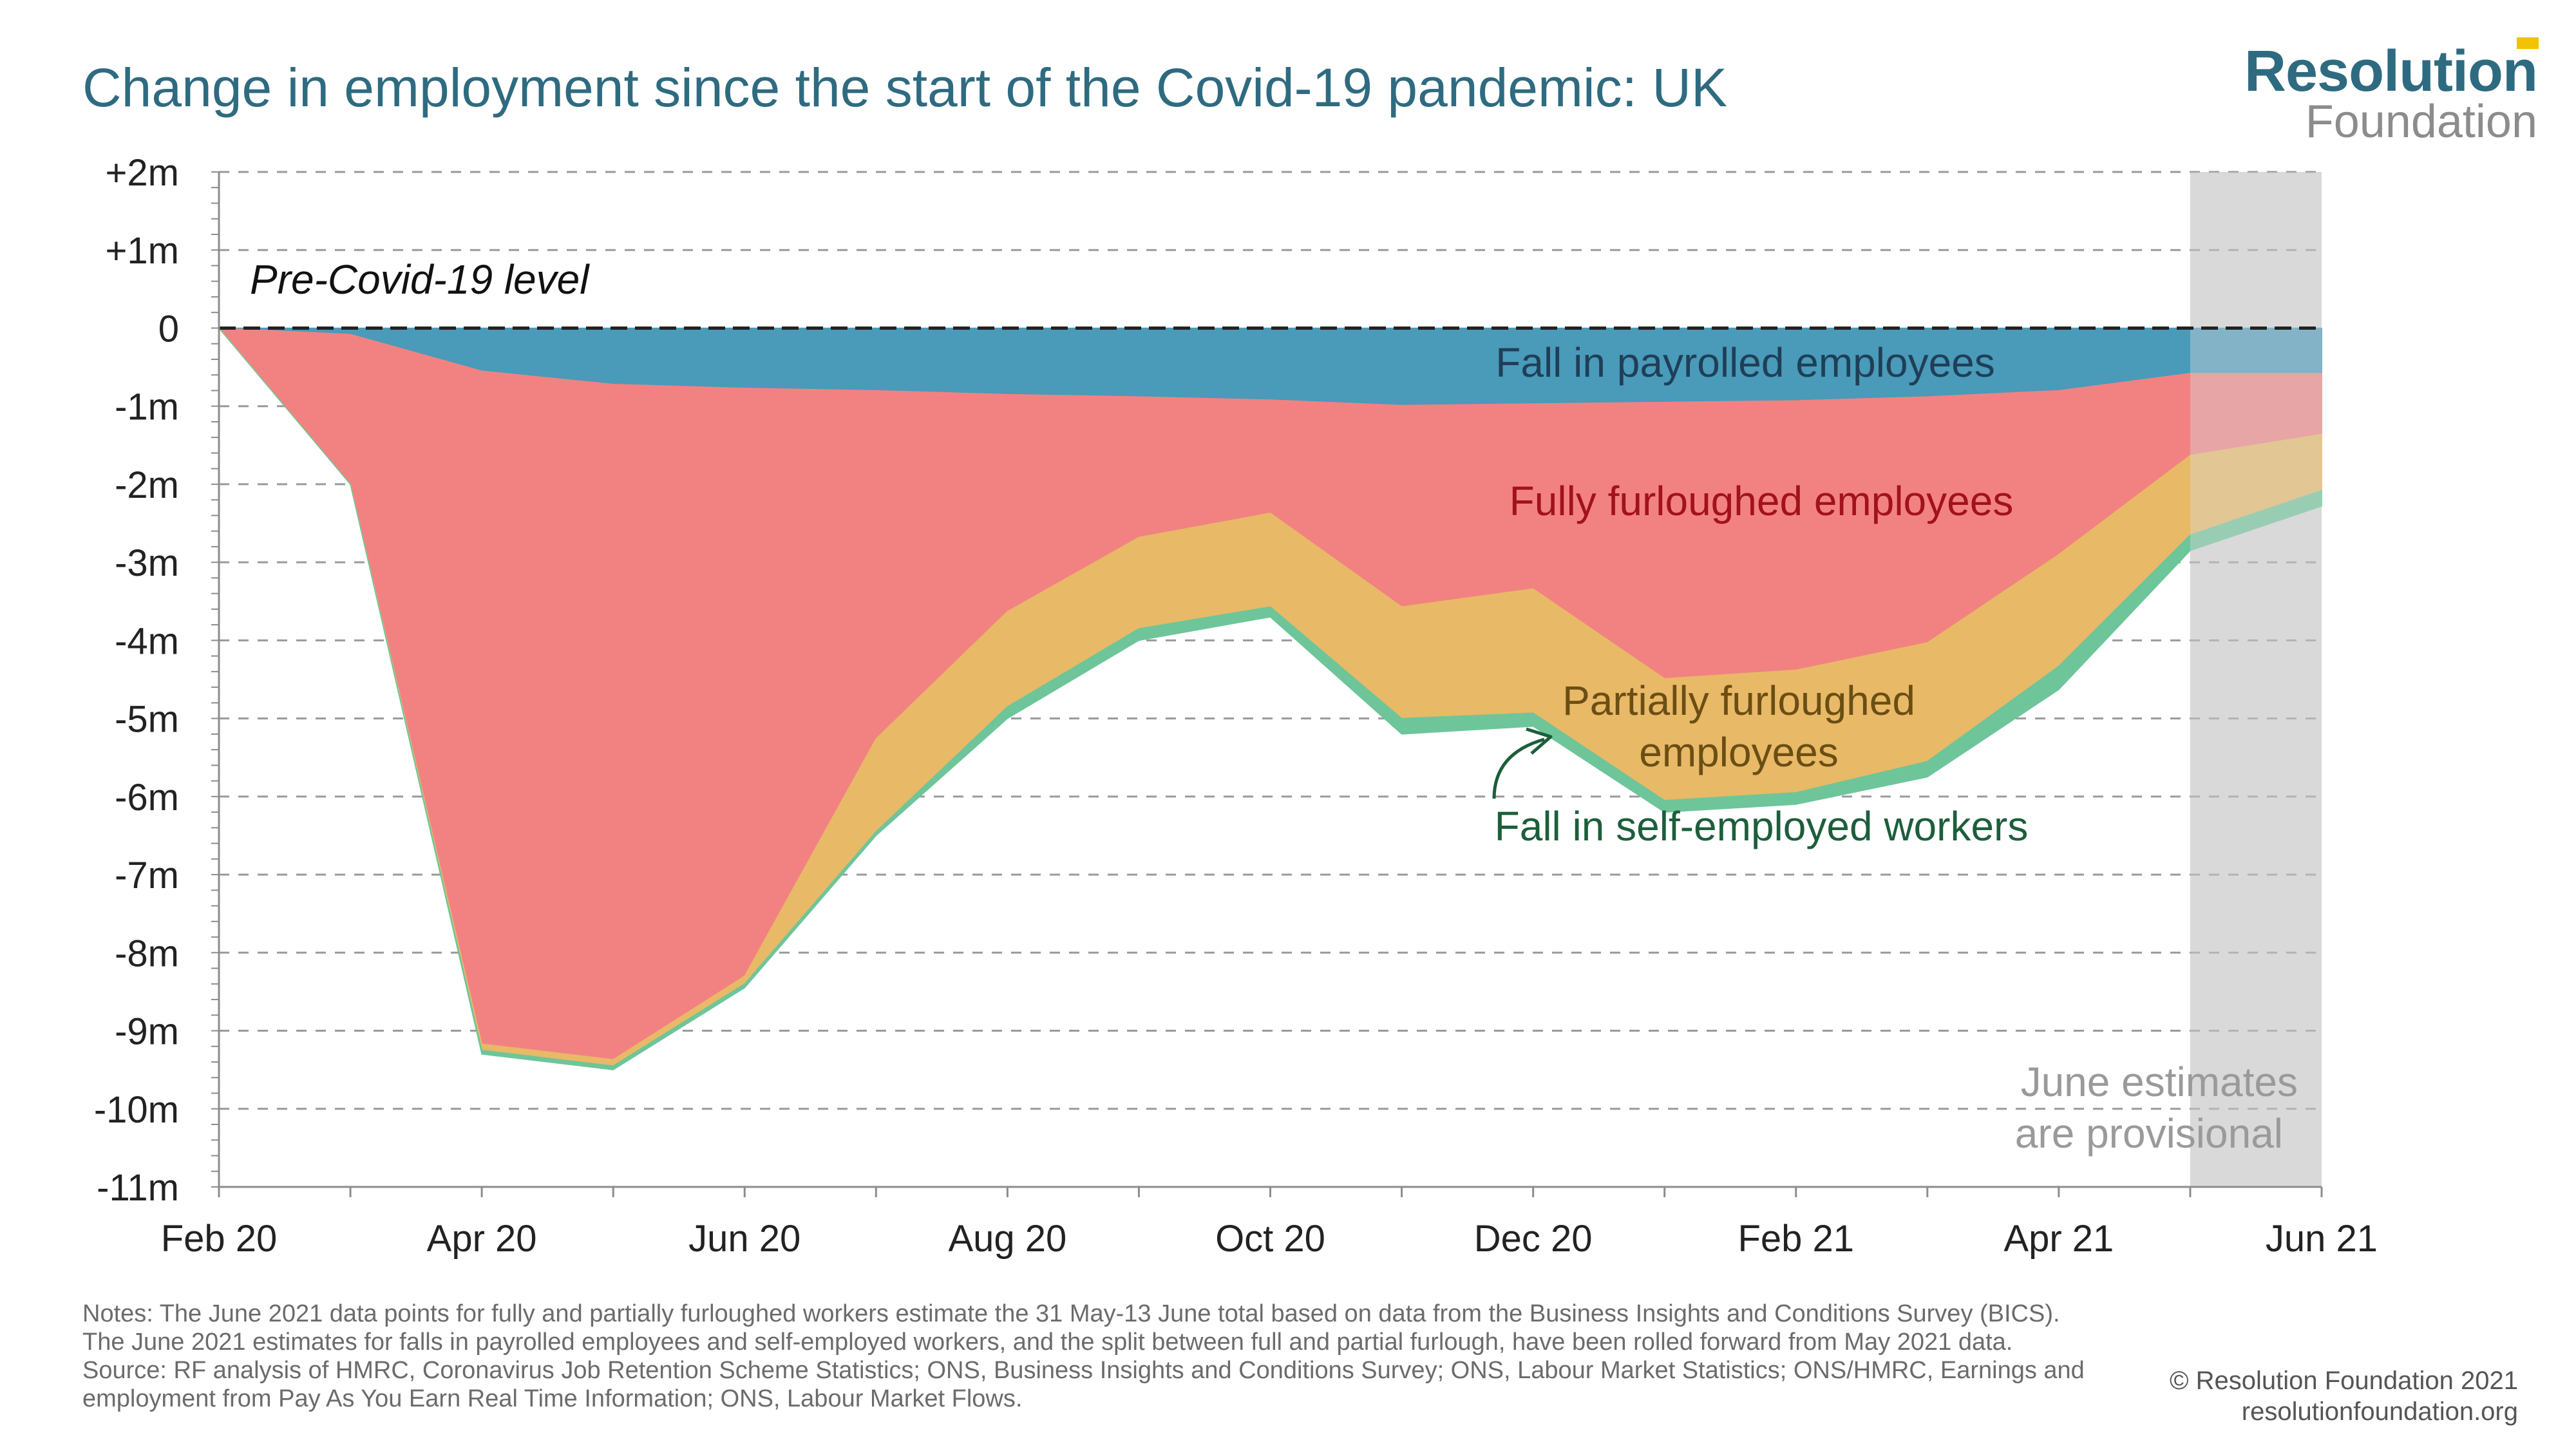 Image resolution: width=2576 pixels, height=1449 pixels. I want to click on y-tick-label: -10m, so click(136, 1110).